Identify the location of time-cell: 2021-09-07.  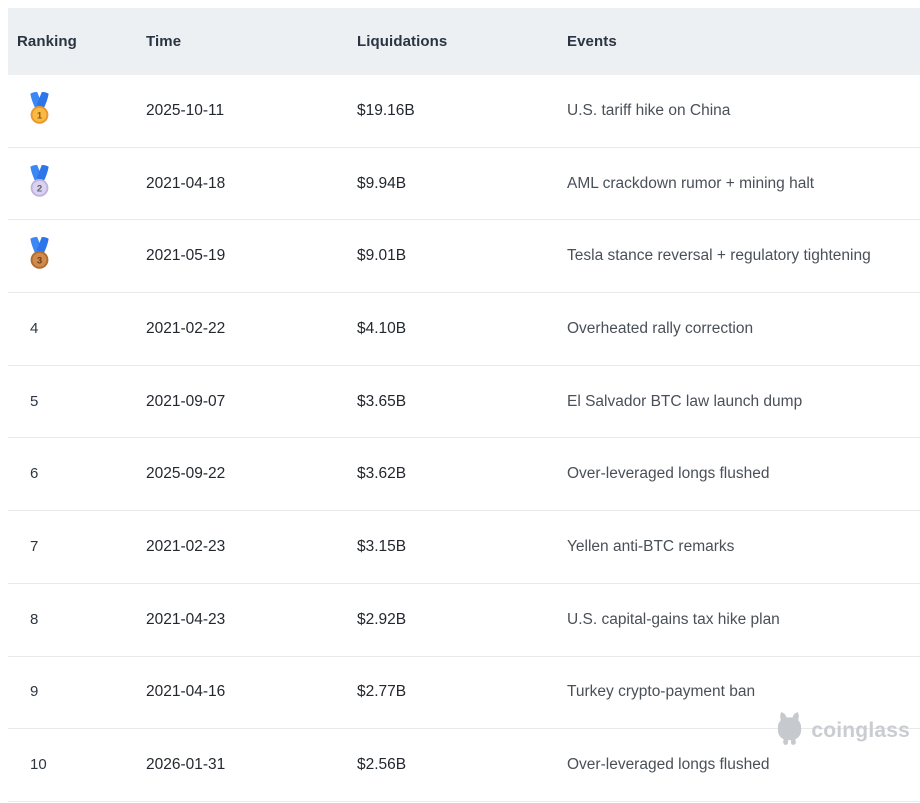
(186, 401).